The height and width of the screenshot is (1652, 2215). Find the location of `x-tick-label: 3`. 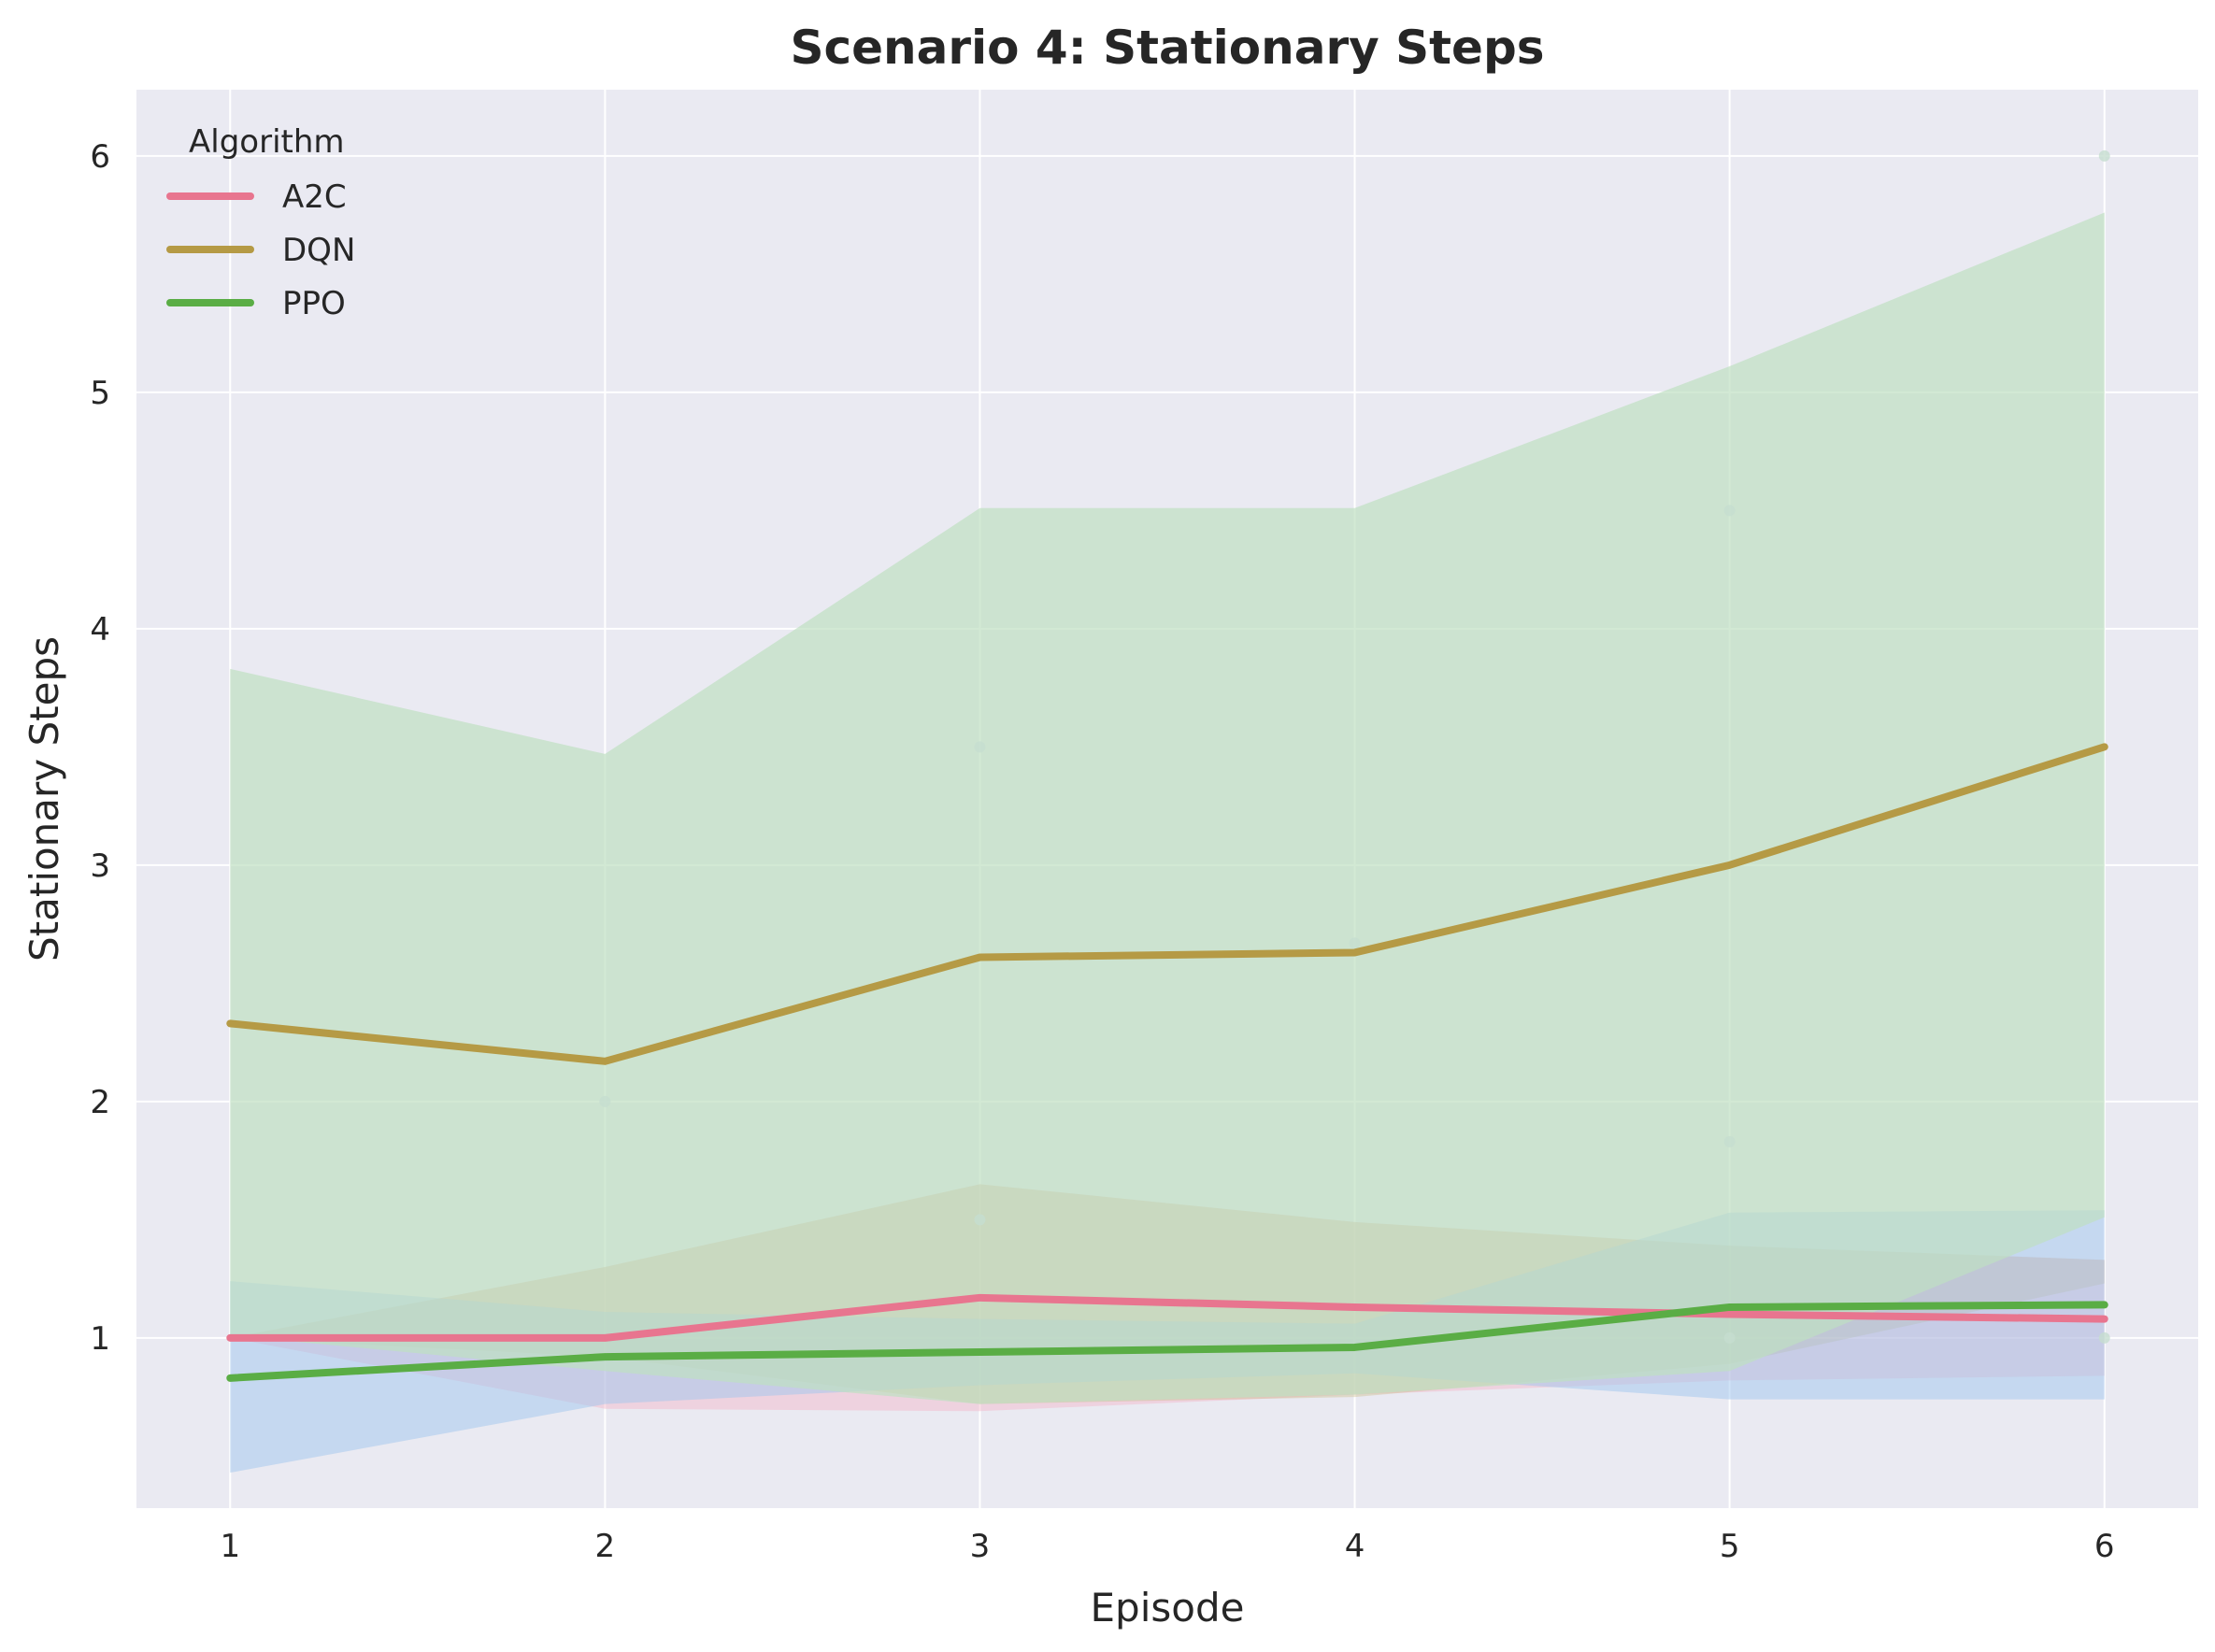

x-tick-label: 3 is located at coordinates (981, 1546).